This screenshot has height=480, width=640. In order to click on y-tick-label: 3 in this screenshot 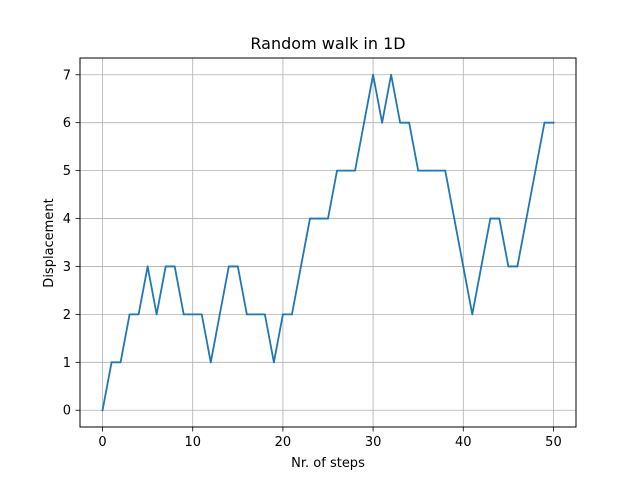, I will do `click(67, 267)`.